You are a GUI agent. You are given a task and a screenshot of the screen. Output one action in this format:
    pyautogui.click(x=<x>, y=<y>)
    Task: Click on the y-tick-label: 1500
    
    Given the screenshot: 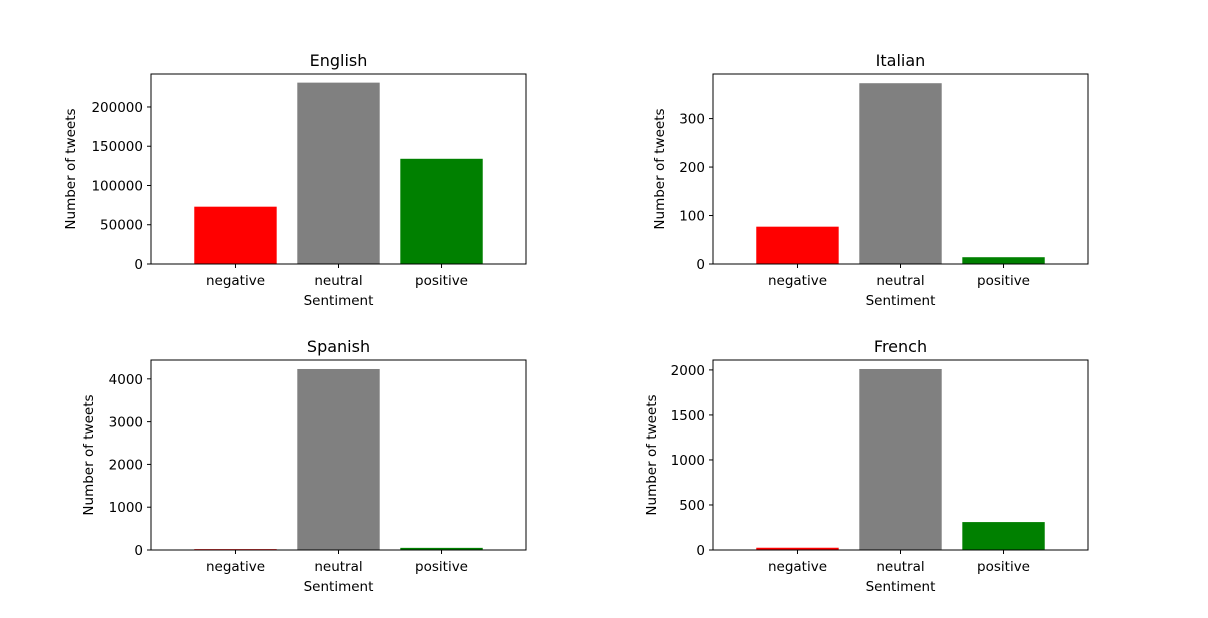 What is the action you would take?
    pyautogui.click(x=688, y=416)
    